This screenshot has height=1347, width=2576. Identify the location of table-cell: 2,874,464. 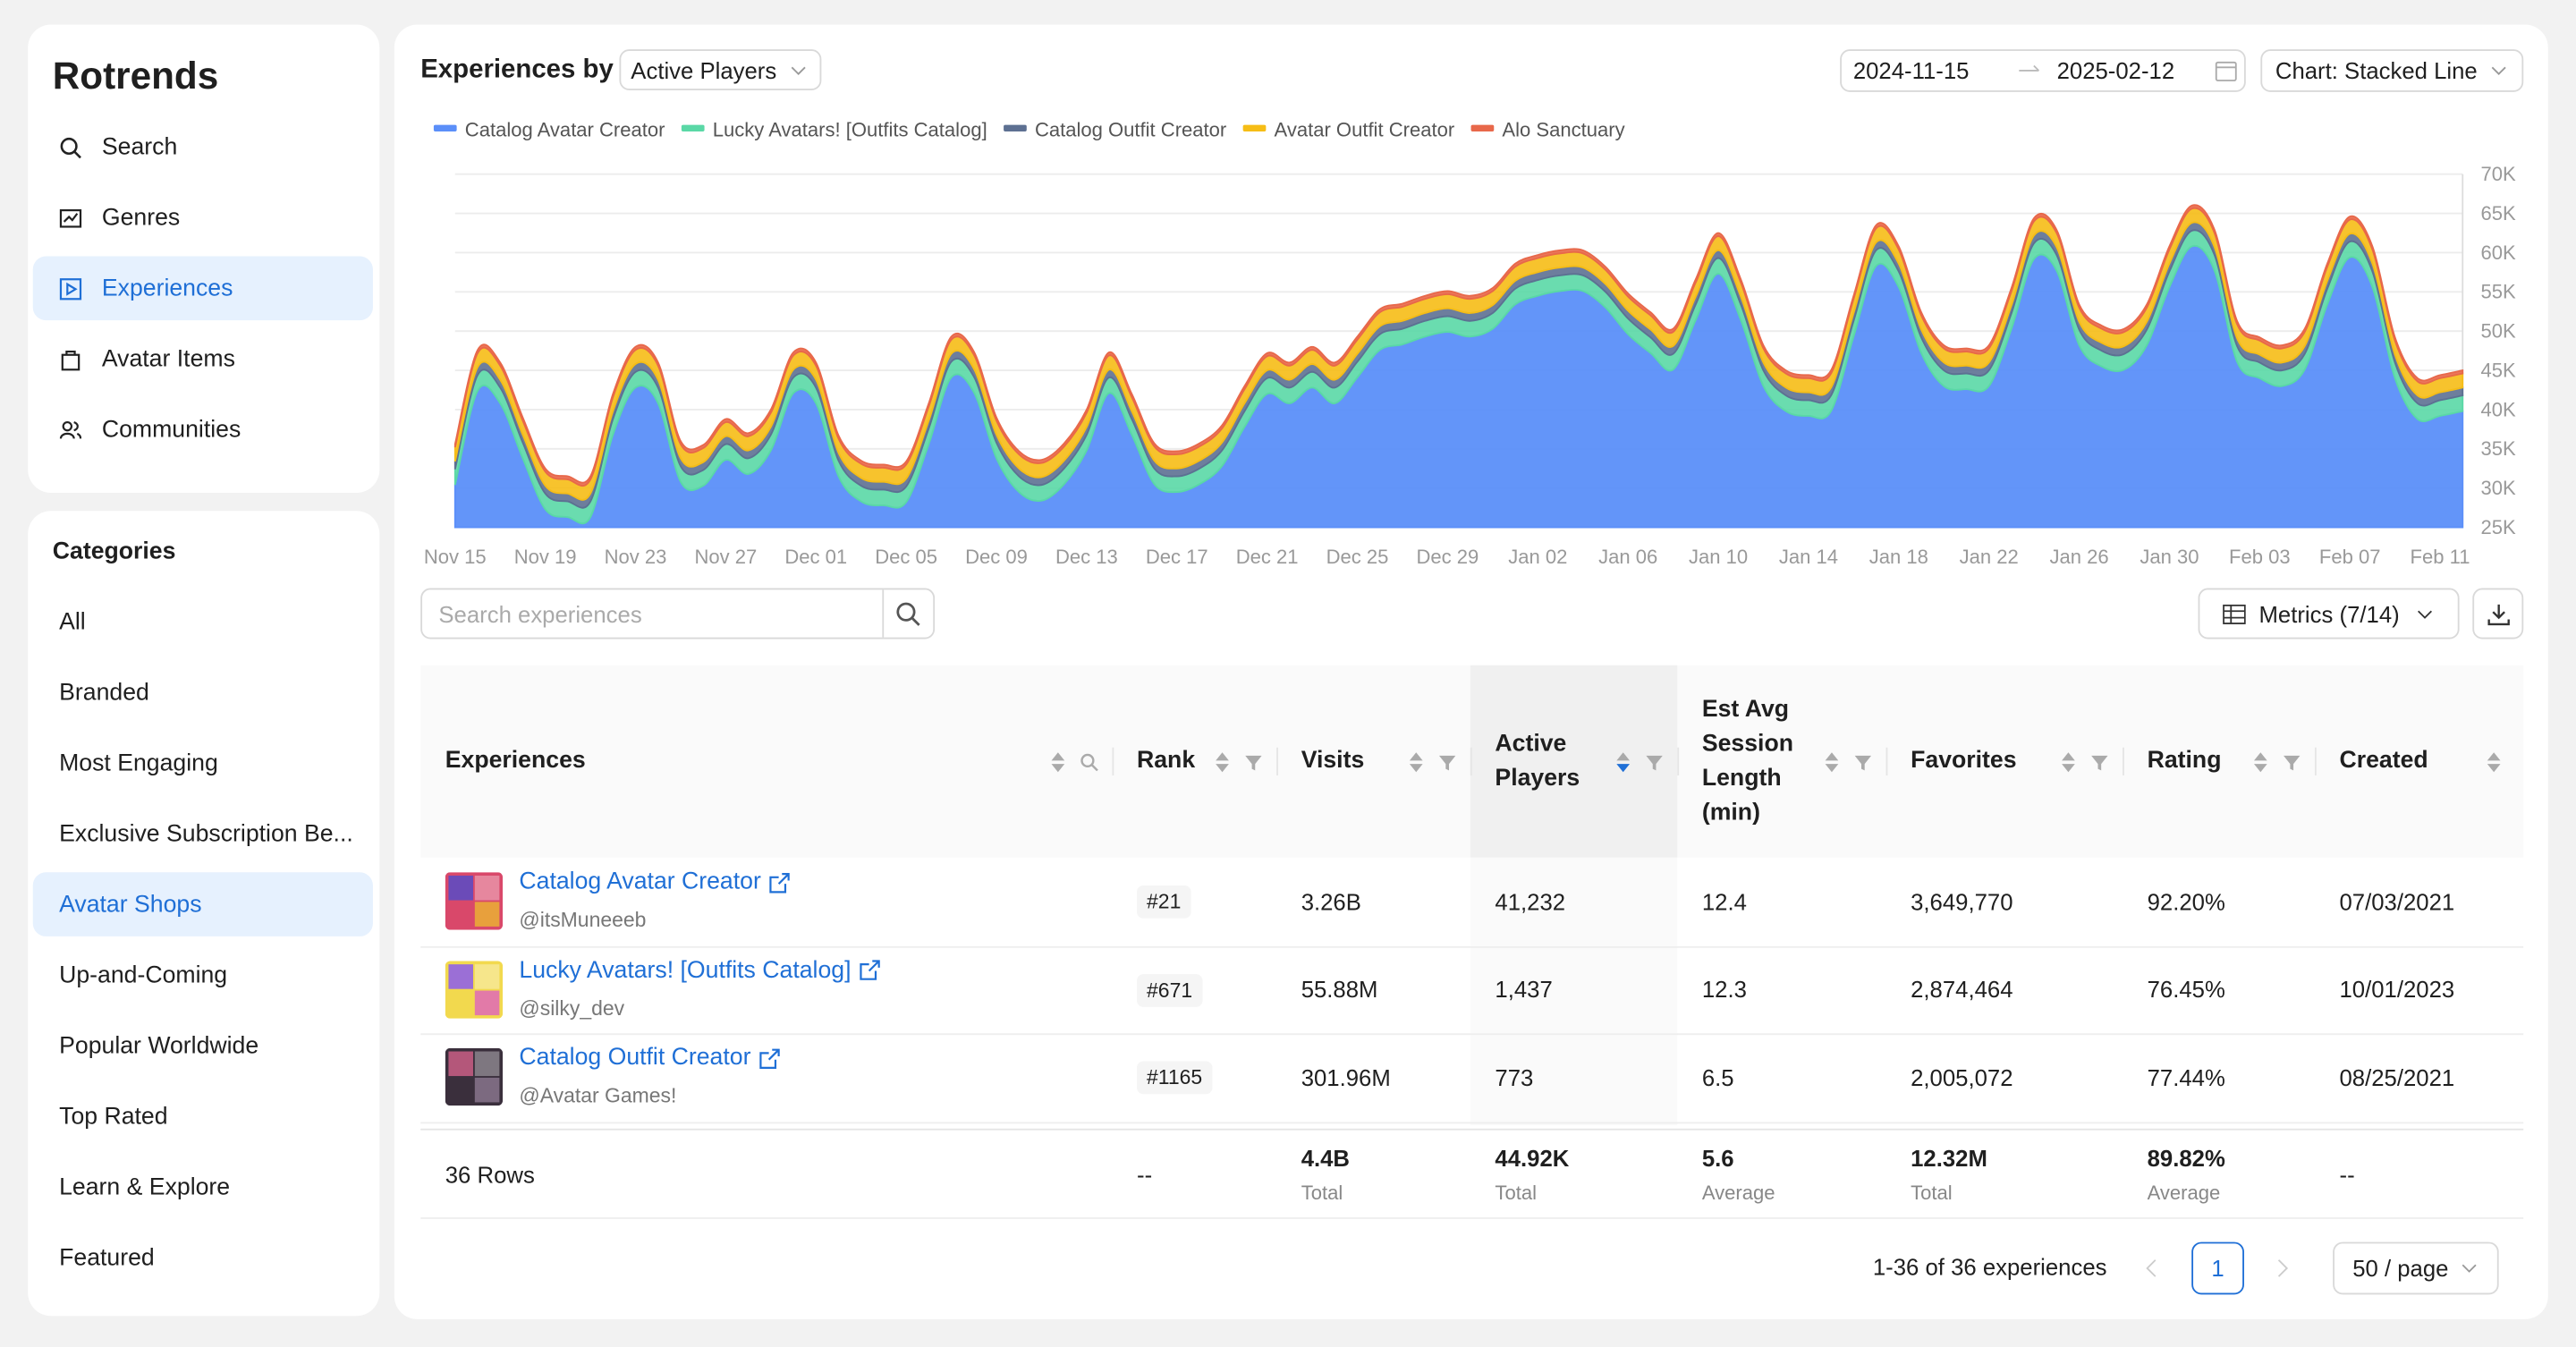
(1962, 989).